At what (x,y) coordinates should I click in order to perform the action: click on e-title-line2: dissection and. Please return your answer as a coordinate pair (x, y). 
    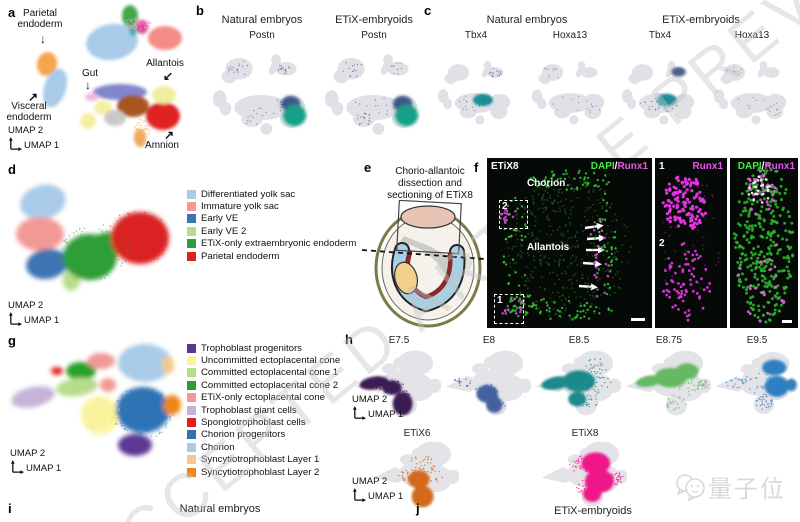
    Looking at the image, I should click on (430, 183).